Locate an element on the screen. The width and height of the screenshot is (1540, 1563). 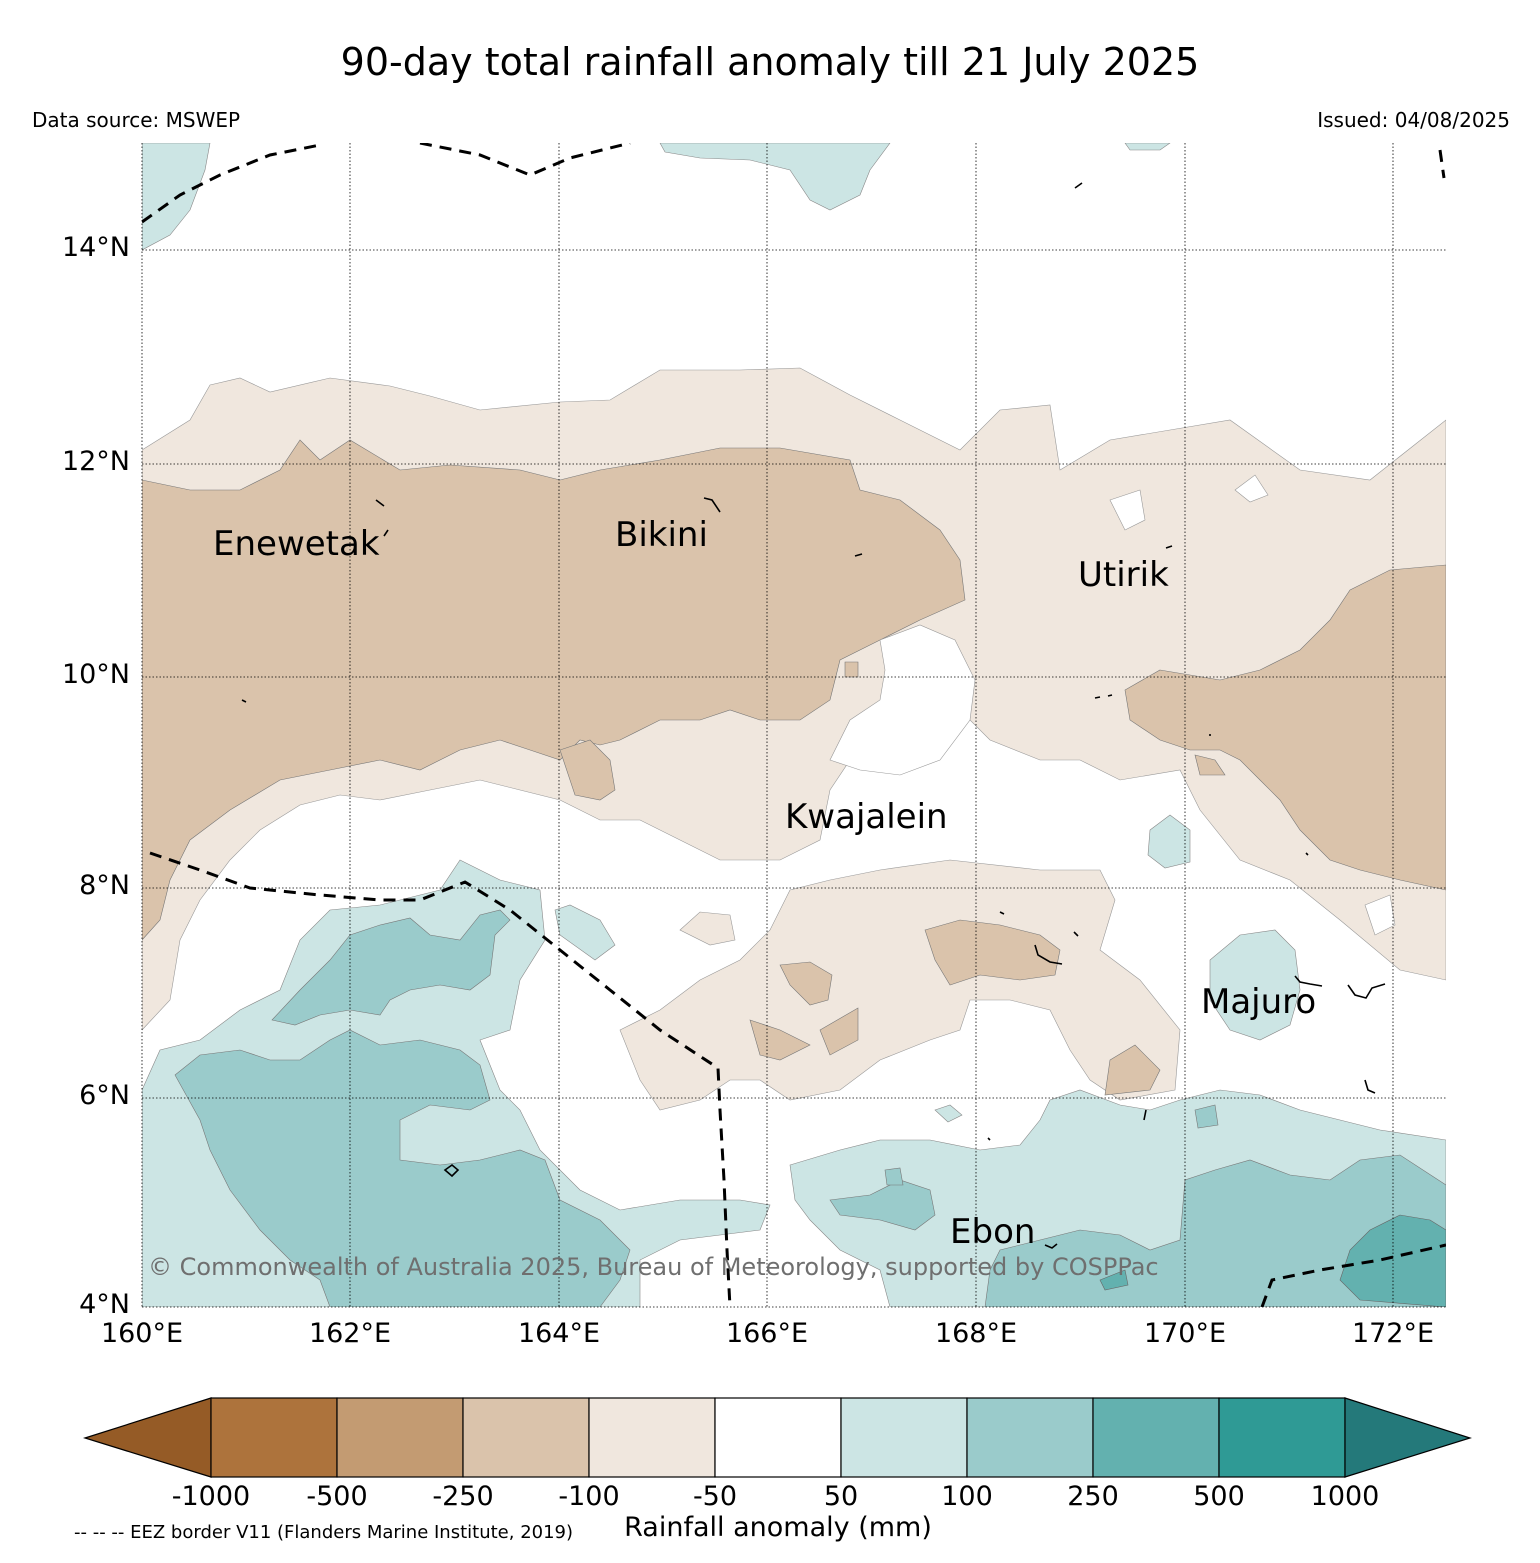
lon-label-166e: 166°E is located at coordinates (767, 1333).